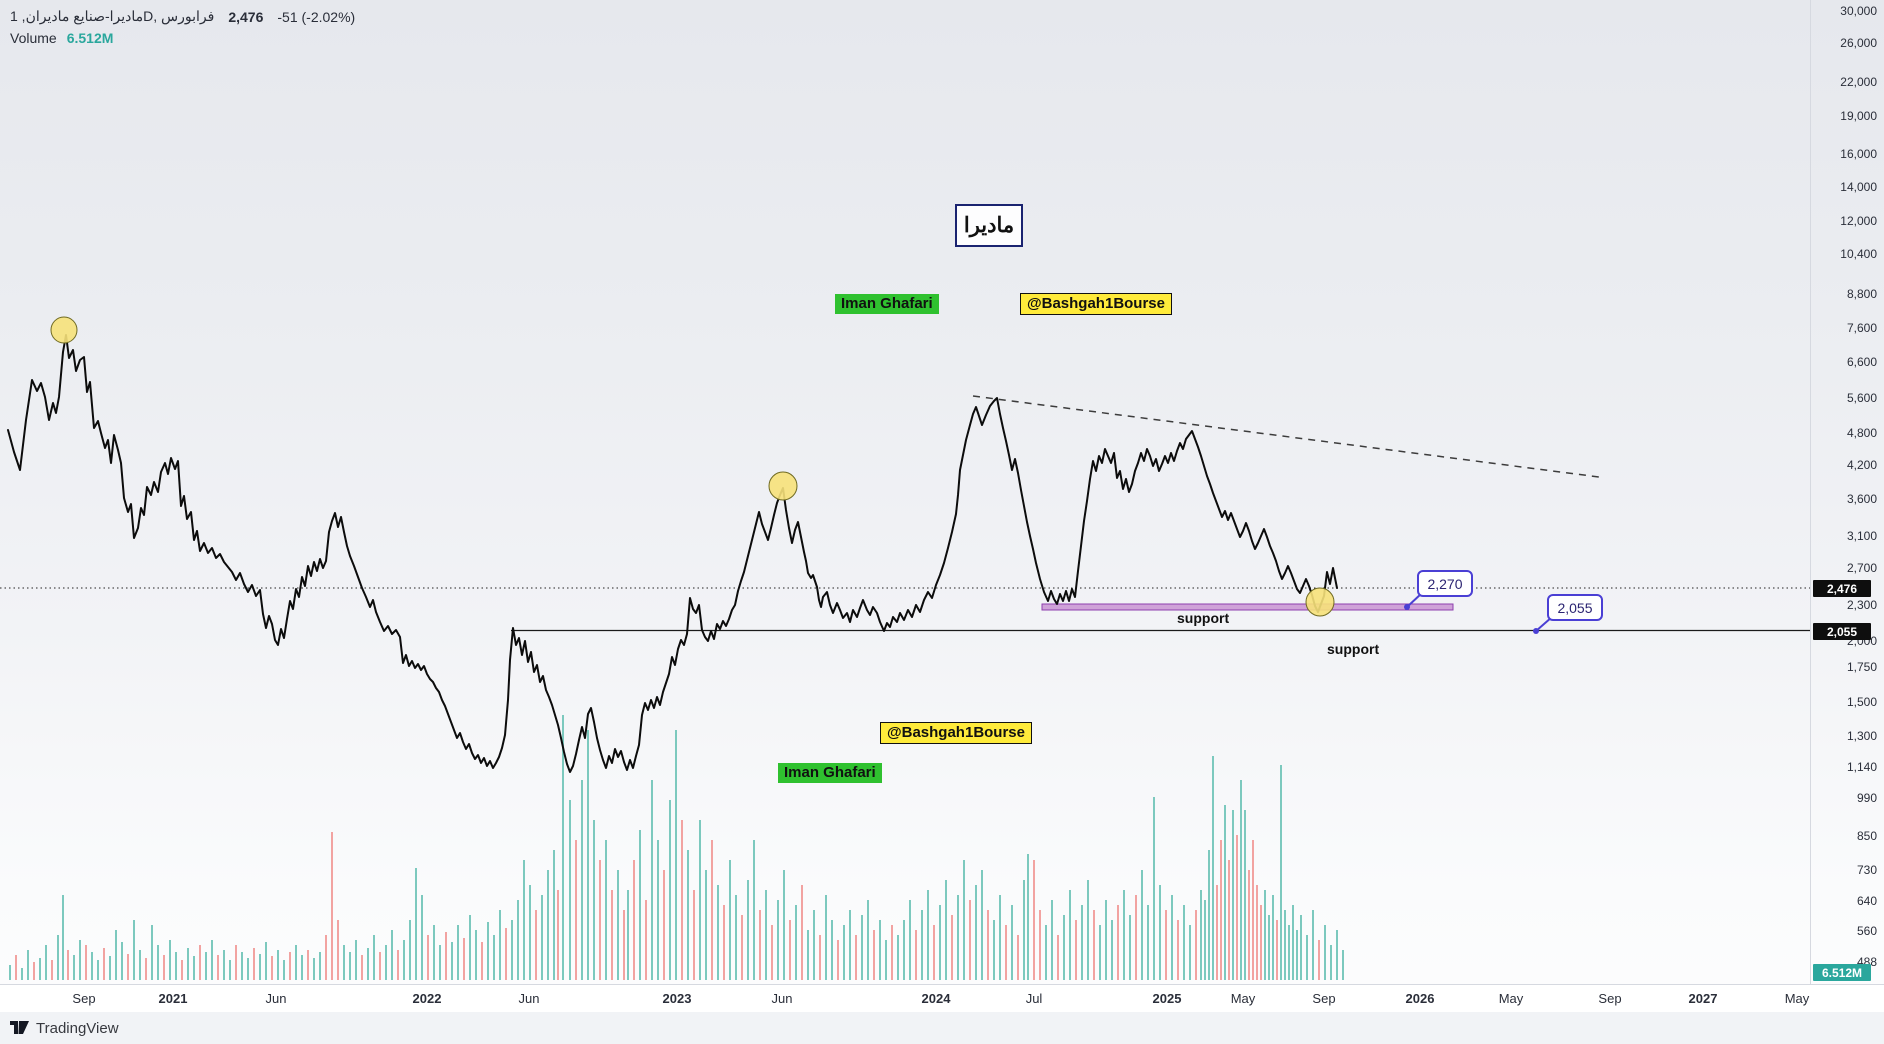  Describe the element at coordinates (1286, 436) in the screenshot. I see `descending-trendline` at that location.